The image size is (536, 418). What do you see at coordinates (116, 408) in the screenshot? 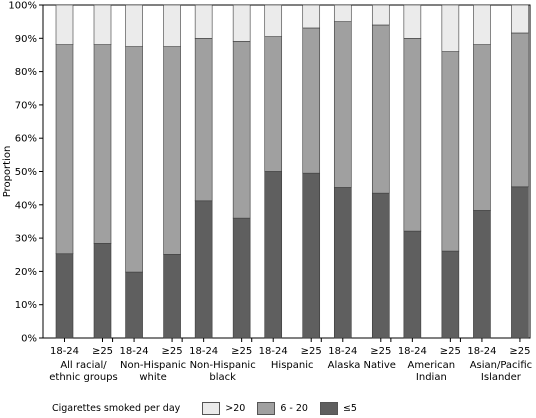
I see `legend-title: Cigarettes smoked per day` at bounding box center [116, 408].